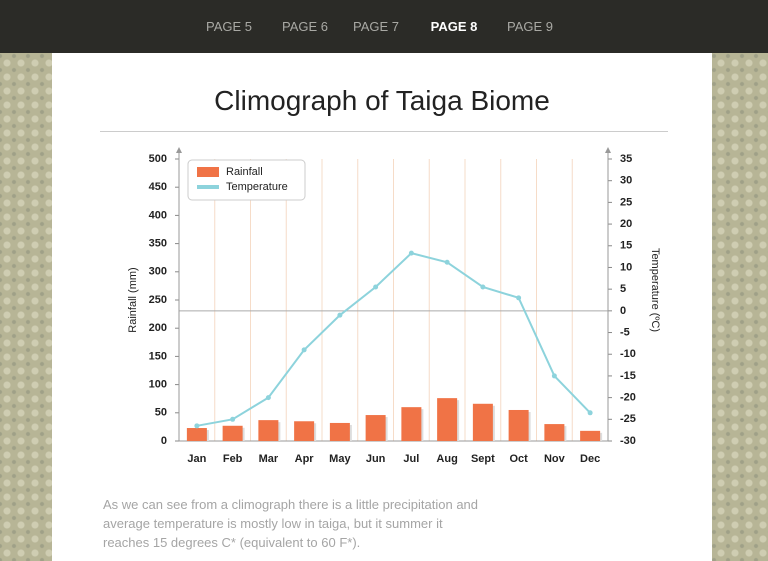  Describe the element at coordinates (305, 459) in the screenshot. I see `x-tick-label: Apr` at that location.